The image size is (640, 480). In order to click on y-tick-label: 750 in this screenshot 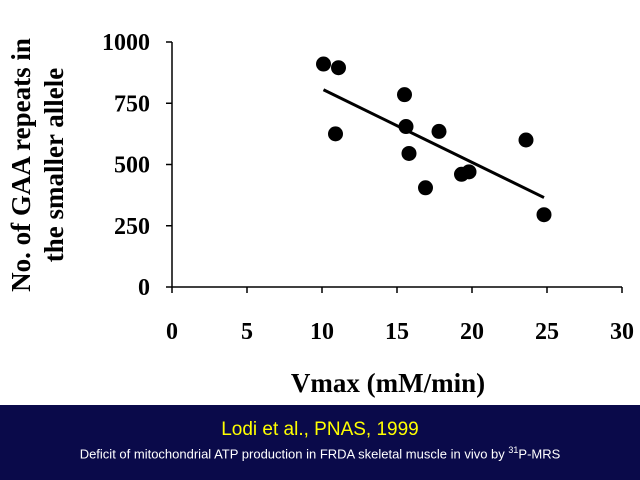, I will do `click(132, 104)`.